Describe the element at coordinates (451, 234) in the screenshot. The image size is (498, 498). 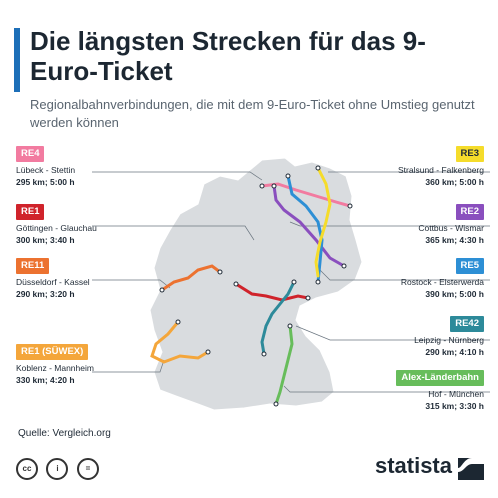
I see `label-re2: Cottbus - Wismar 365 km; 4:30 h` at that location.